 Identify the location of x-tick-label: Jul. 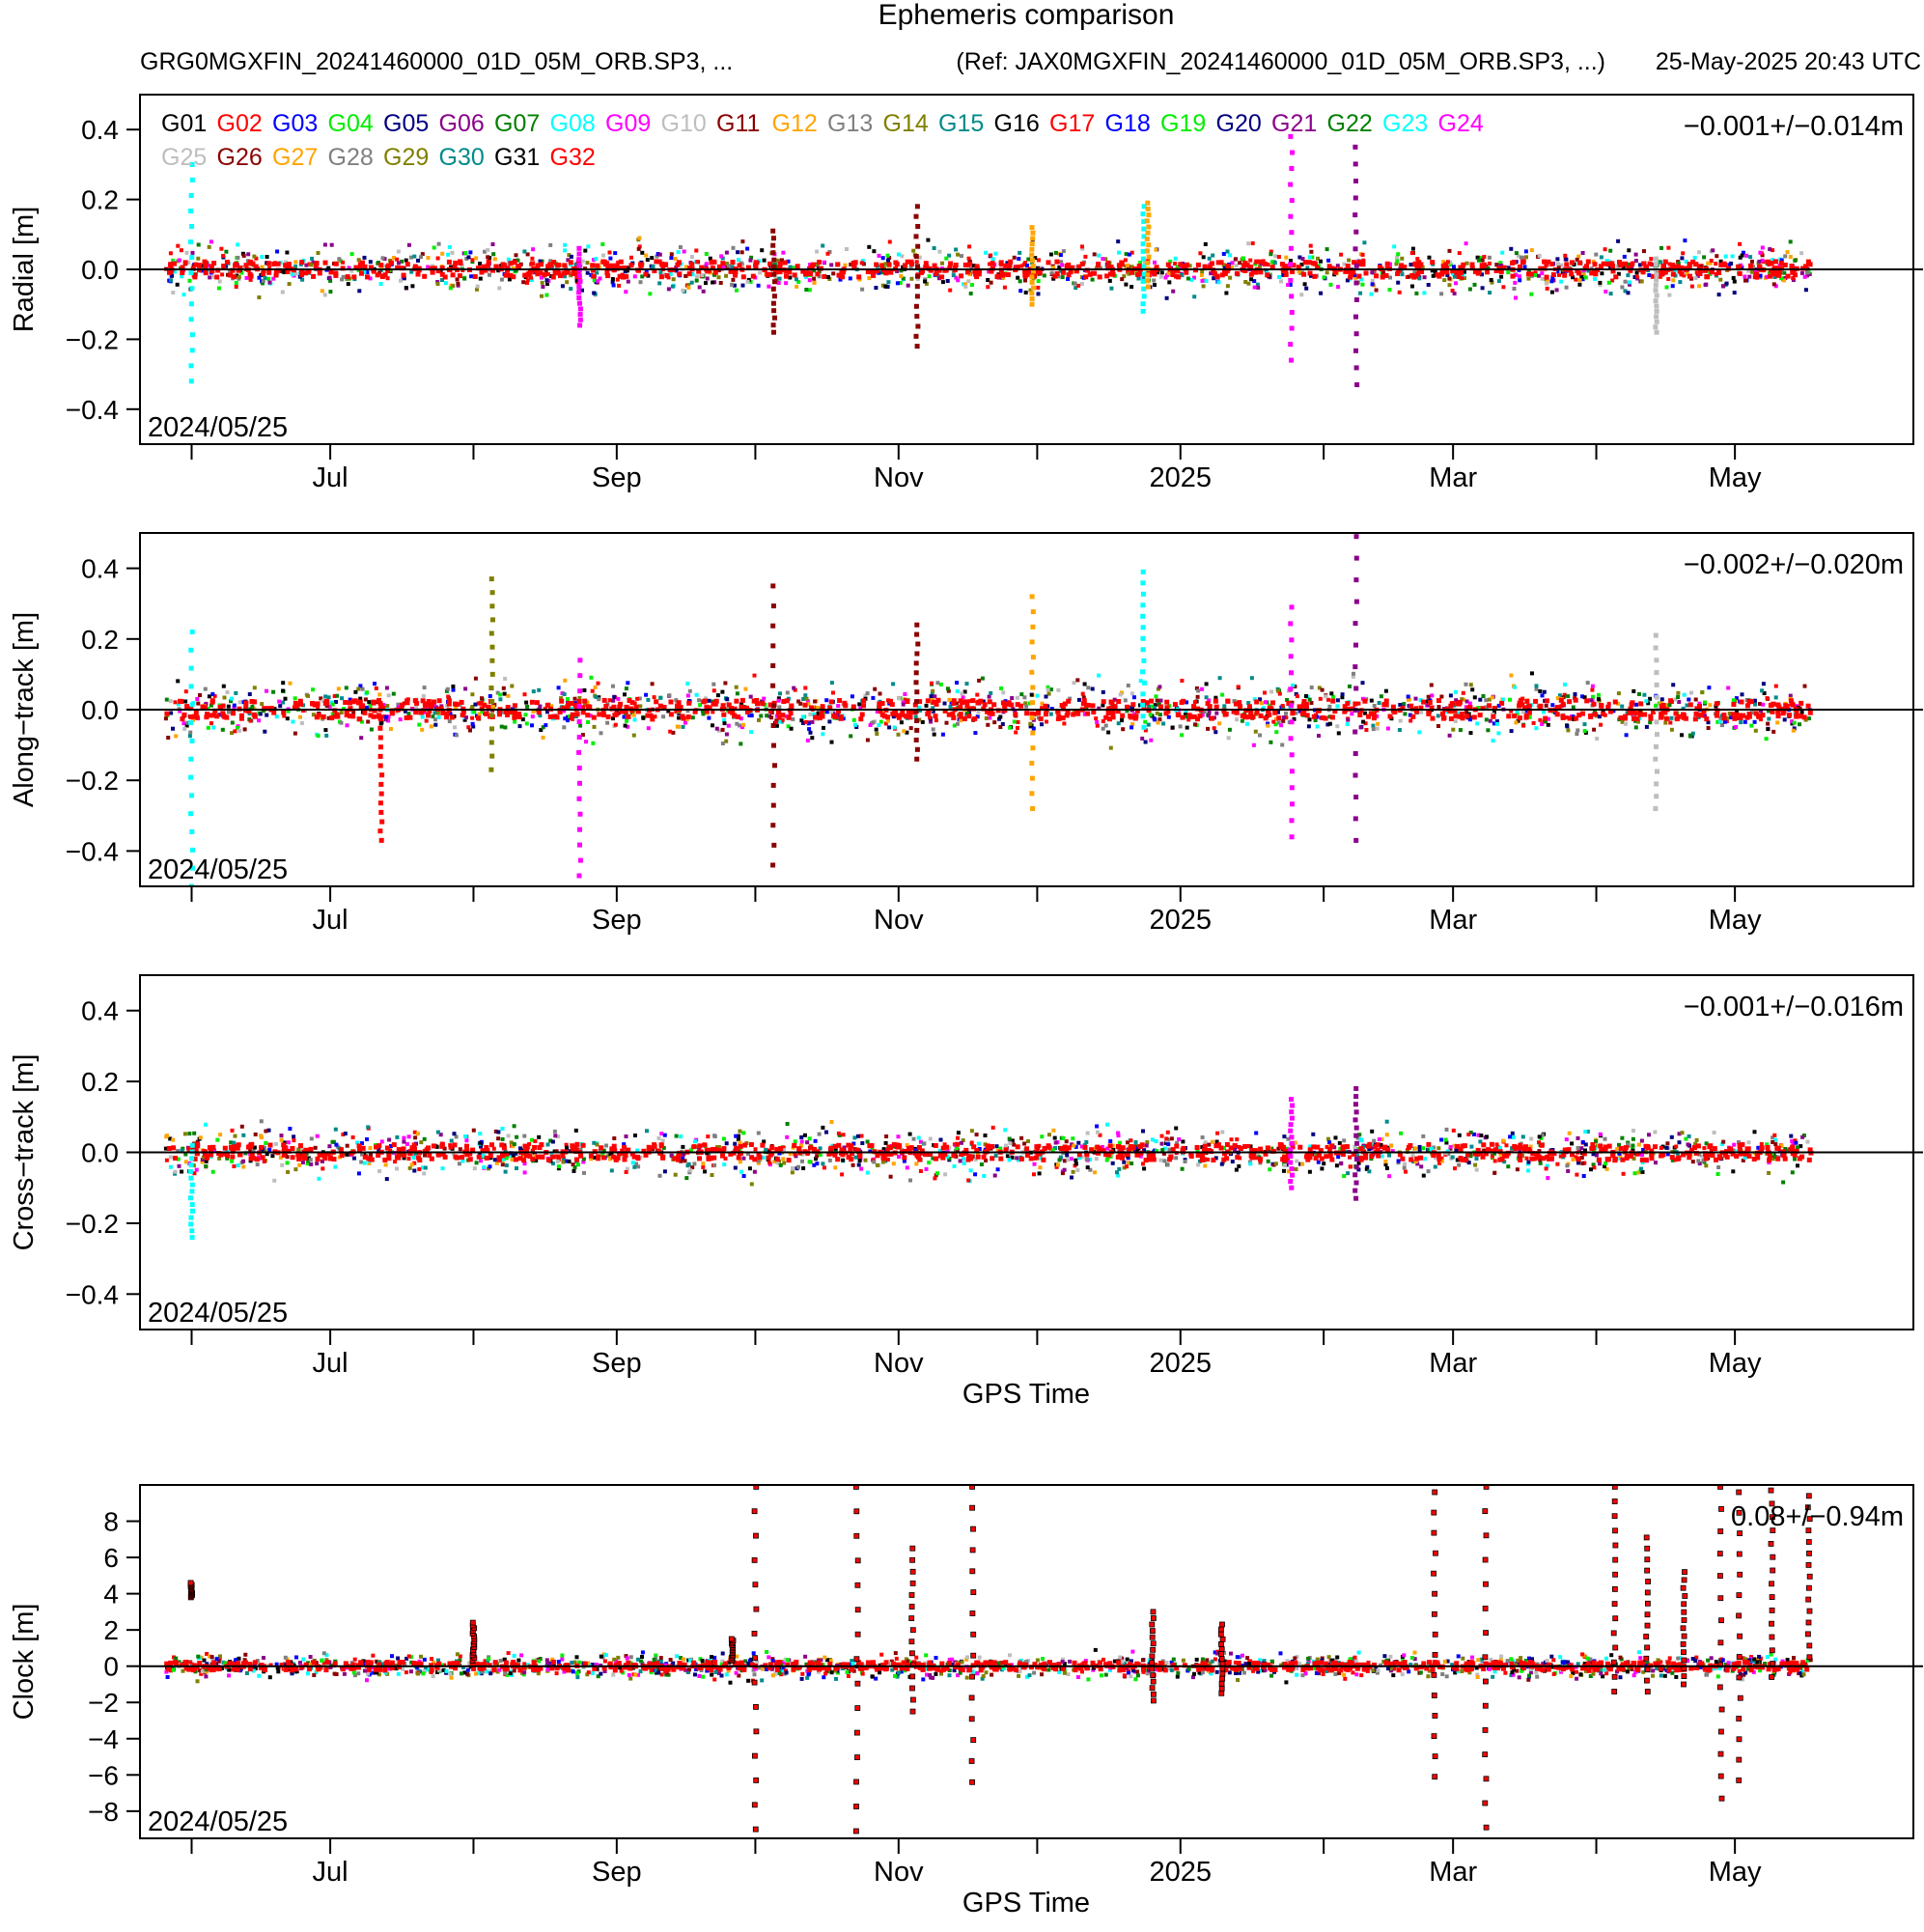
(331, 921).